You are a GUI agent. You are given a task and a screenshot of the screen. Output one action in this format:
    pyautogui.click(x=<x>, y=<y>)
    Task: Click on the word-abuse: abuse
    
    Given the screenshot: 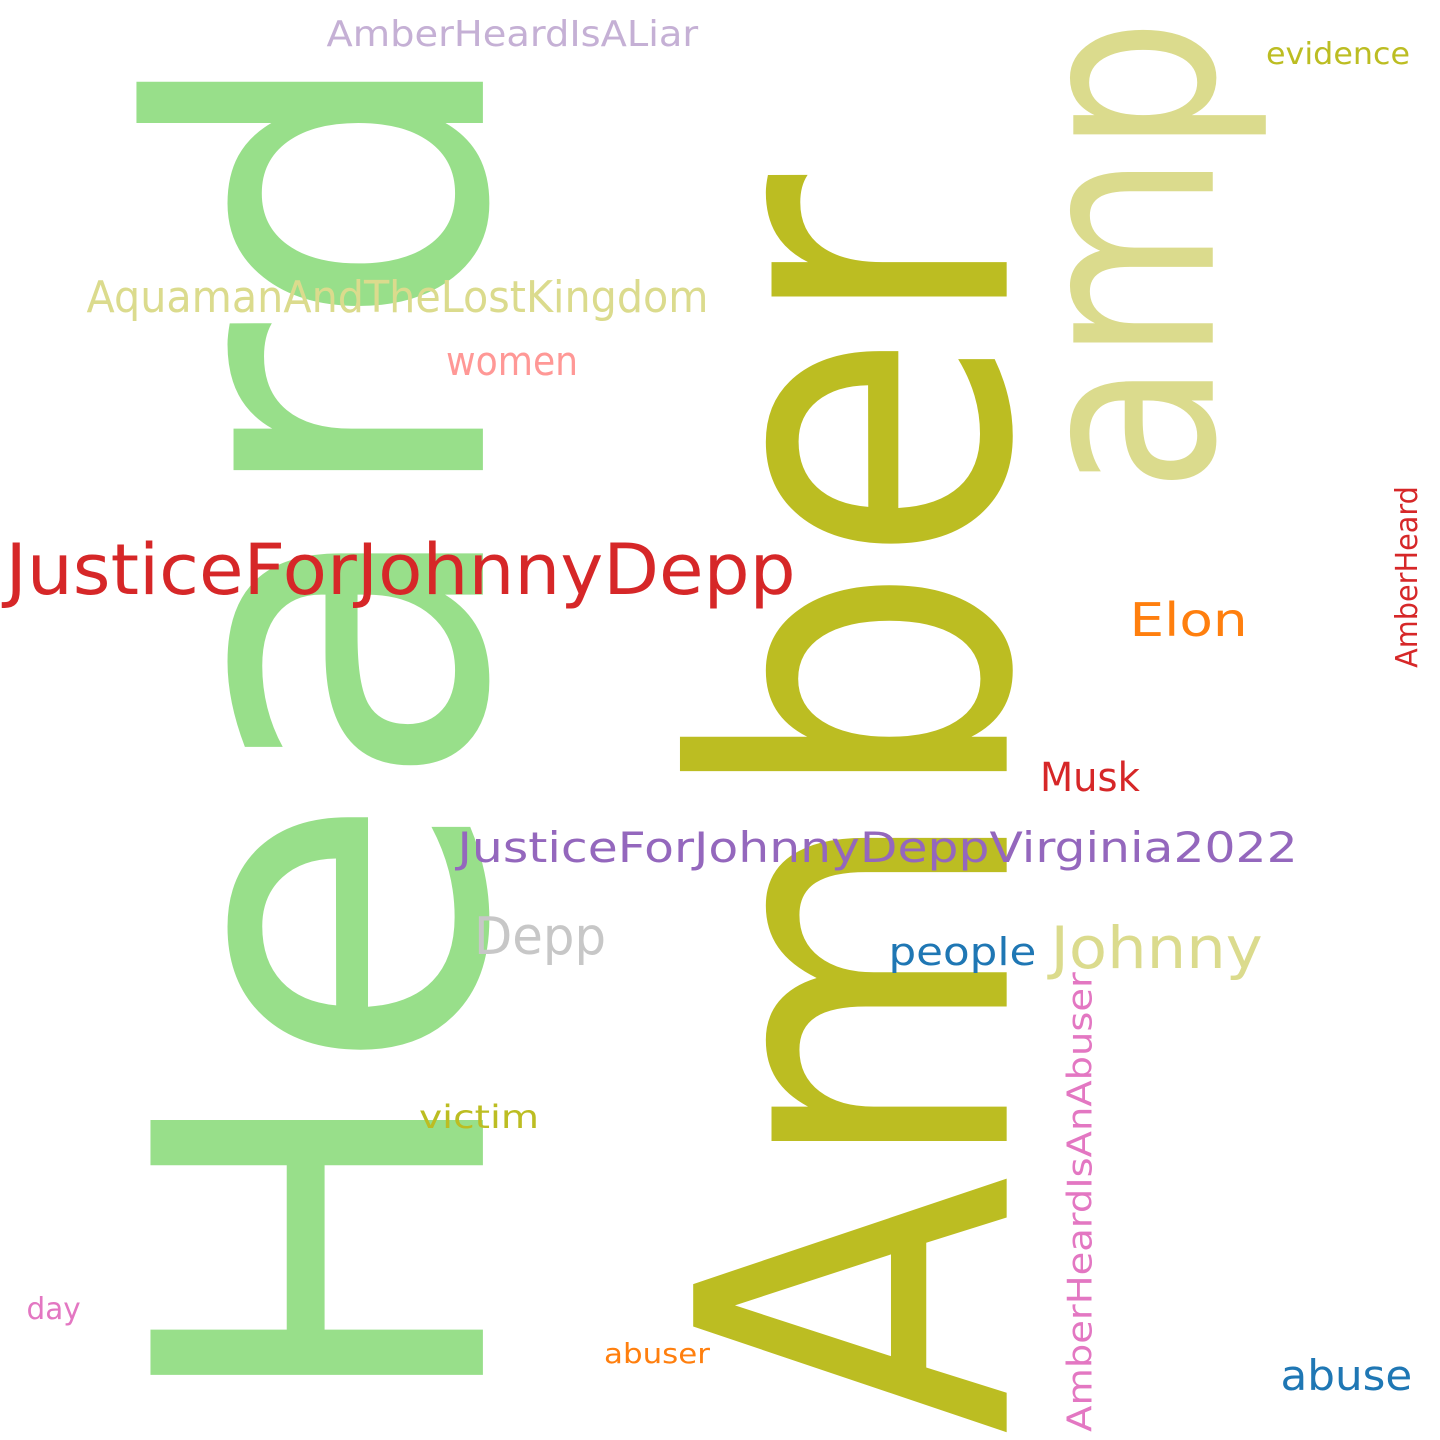 What is the action you would take?
    pyautogui.click(x=1346, y=1375)
    